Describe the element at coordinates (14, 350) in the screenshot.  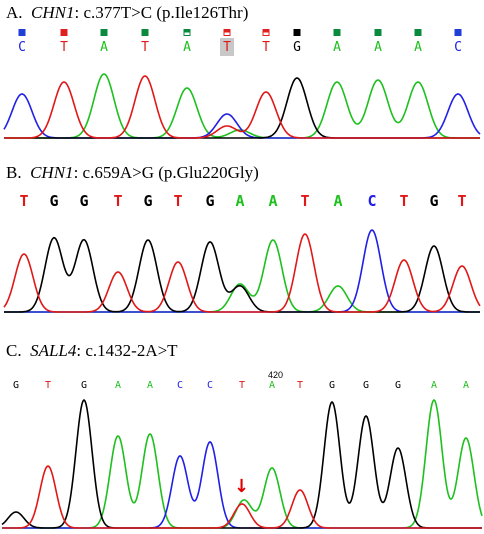
I see `panel-c-label: C.` at that location.